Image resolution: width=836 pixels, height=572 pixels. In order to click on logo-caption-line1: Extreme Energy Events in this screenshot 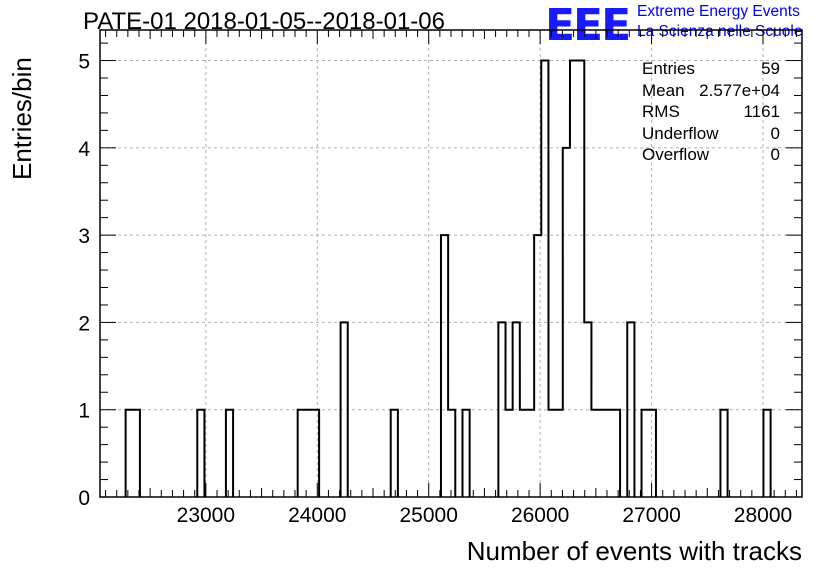, I will do `click(718, 11)`.